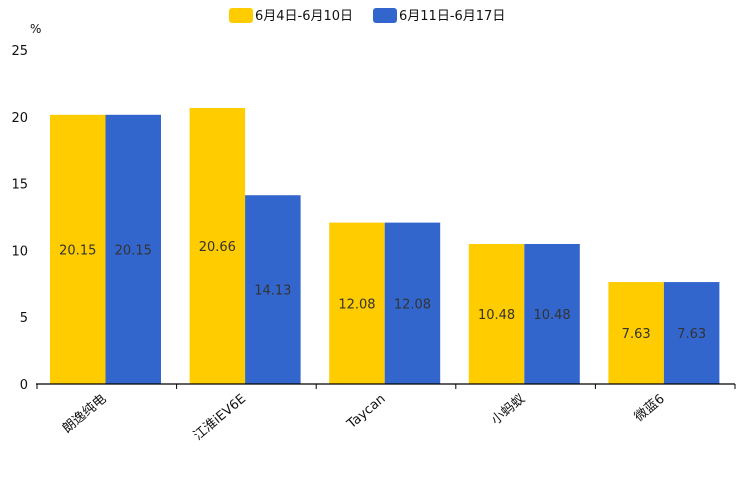  I want to click on data-label-2-5: 7.63, so click(691, 334).